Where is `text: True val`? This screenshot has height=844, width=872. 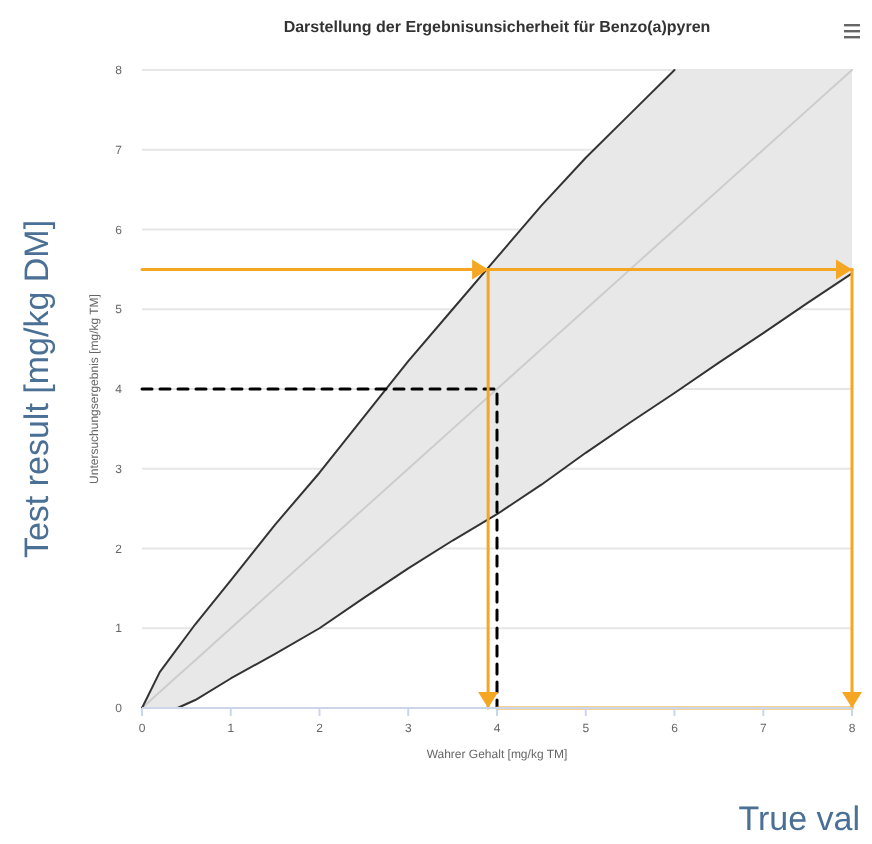 text: True val is located at coordinates (799, 819).